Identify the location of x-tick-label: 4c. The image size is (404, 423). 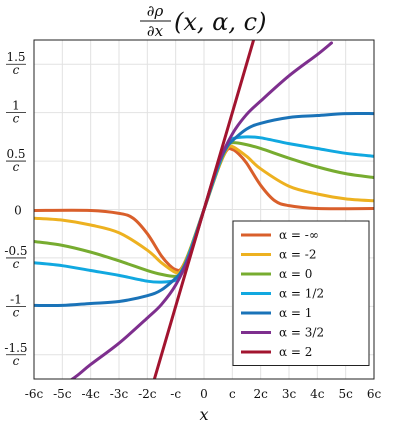
(317, 394).